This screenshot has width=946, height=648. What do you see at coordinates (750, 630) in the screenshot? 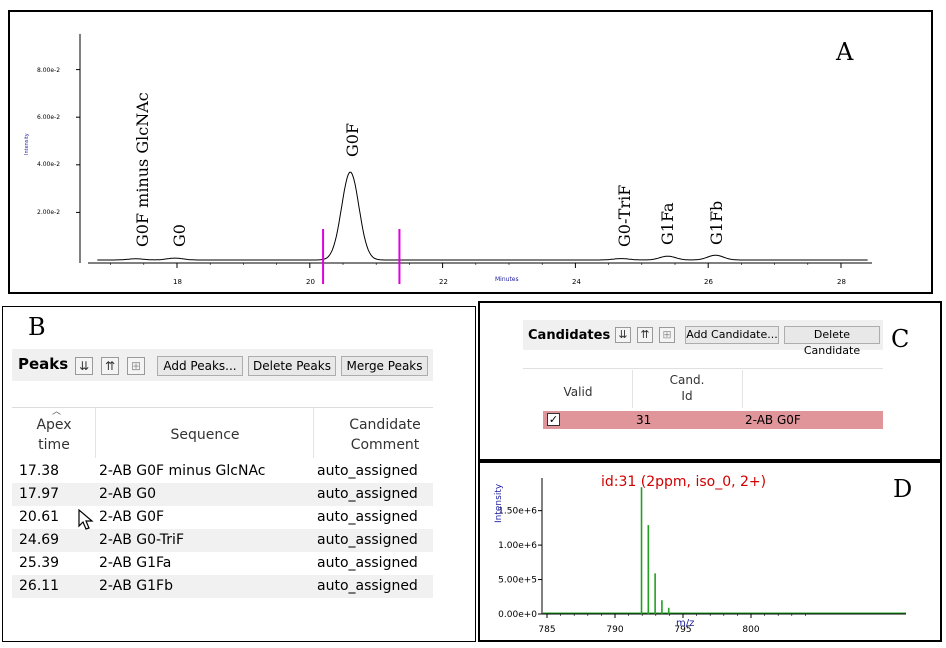
I see `spectrum-x-tick-label: 800` at bounding box center [750, 630].